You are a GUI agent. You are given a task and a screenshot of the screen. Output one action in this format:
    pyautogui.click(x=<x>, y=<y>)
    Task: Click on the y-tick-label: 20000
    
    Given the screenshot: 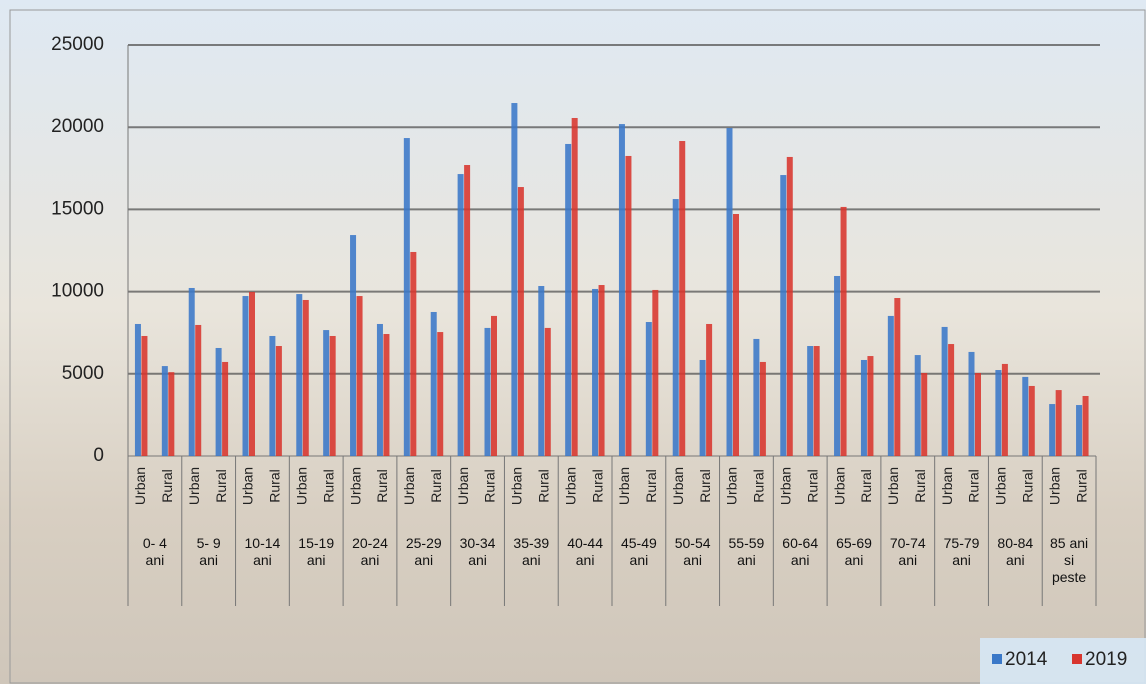 What is the action you would take?
    pyautogui.click(x=77, y=126)
    